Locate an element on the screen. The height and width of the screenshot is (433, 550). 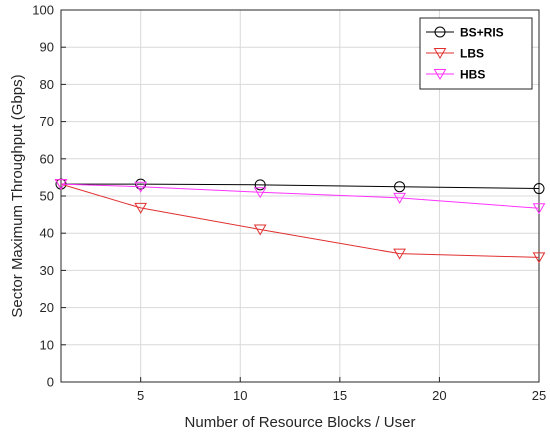
legend-label: HBS is located at coordinates (472, 75).